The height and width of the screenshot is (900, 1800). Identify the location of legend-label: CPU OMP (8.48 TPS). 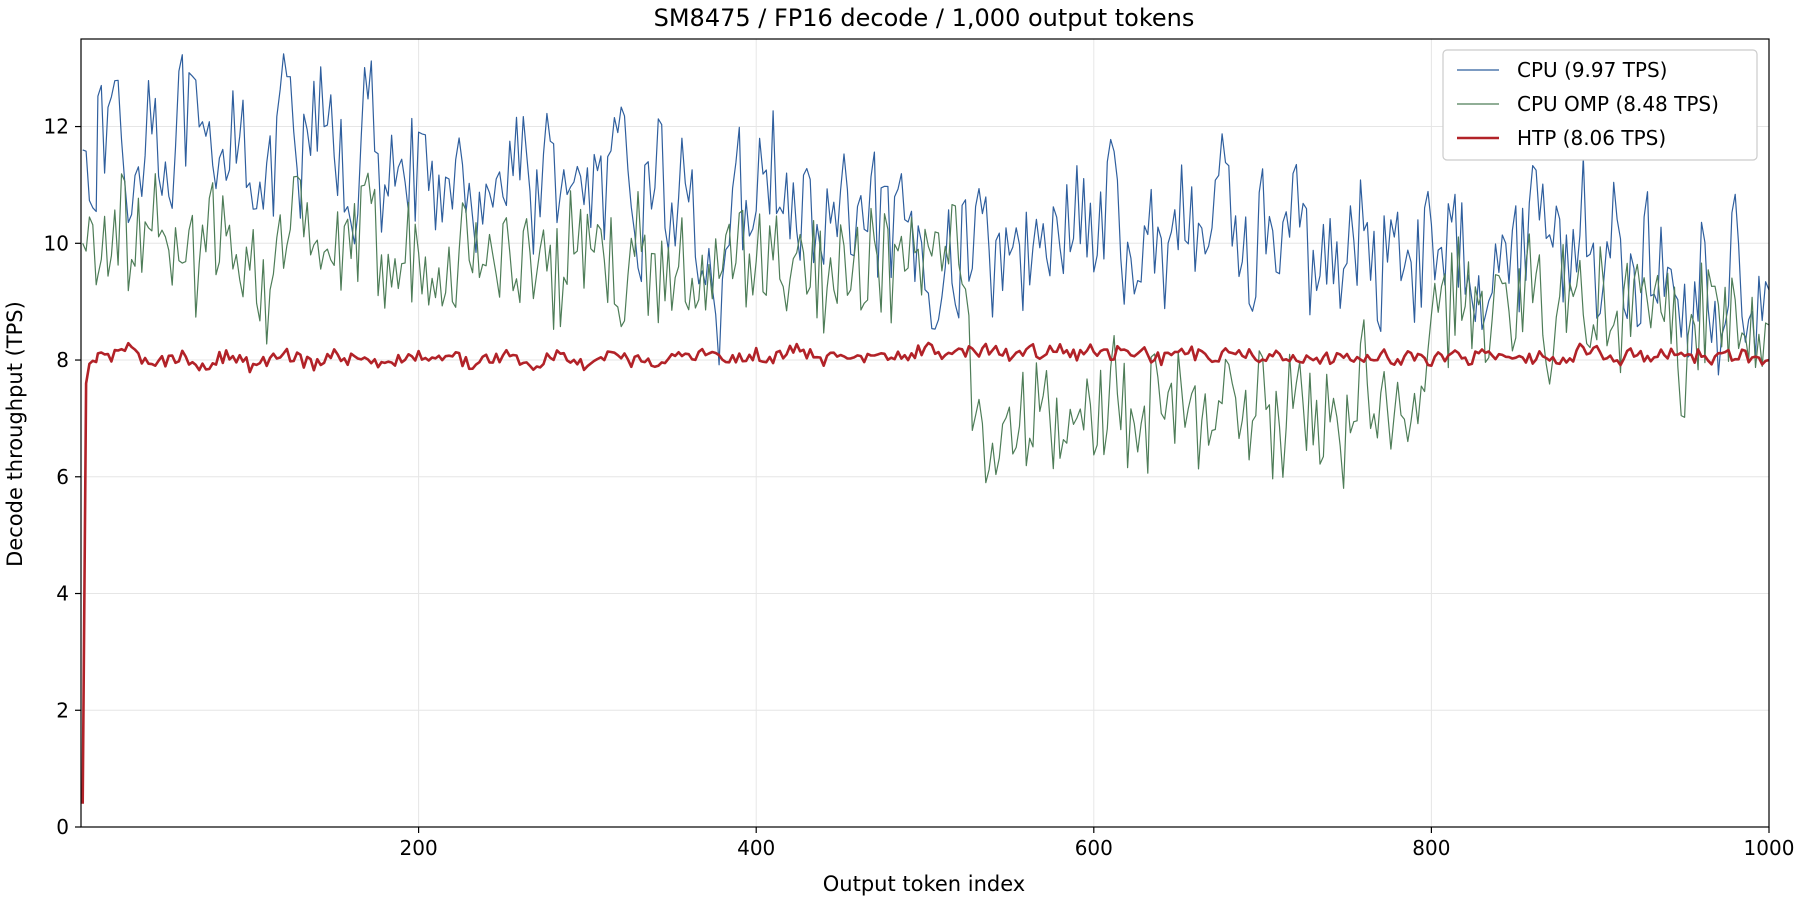
(1618, 104).